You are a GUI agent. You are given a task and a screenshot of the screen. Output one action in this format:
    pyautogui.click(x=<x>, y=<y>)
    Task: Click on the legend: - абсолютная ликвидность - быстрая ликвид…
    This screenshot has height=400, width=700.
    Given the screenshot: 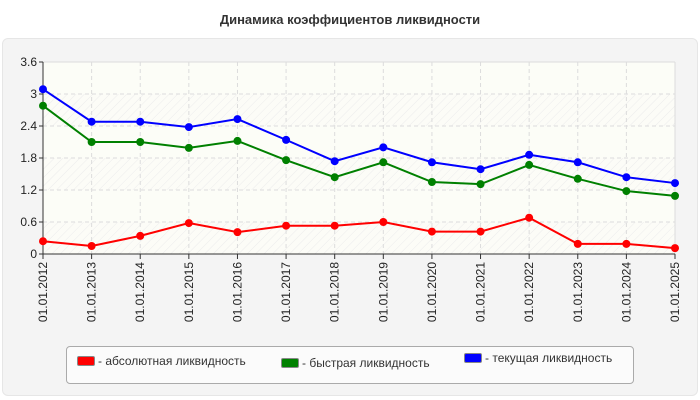 What is the action you would take?
    pyautogui.click(x=350, y=365)
    